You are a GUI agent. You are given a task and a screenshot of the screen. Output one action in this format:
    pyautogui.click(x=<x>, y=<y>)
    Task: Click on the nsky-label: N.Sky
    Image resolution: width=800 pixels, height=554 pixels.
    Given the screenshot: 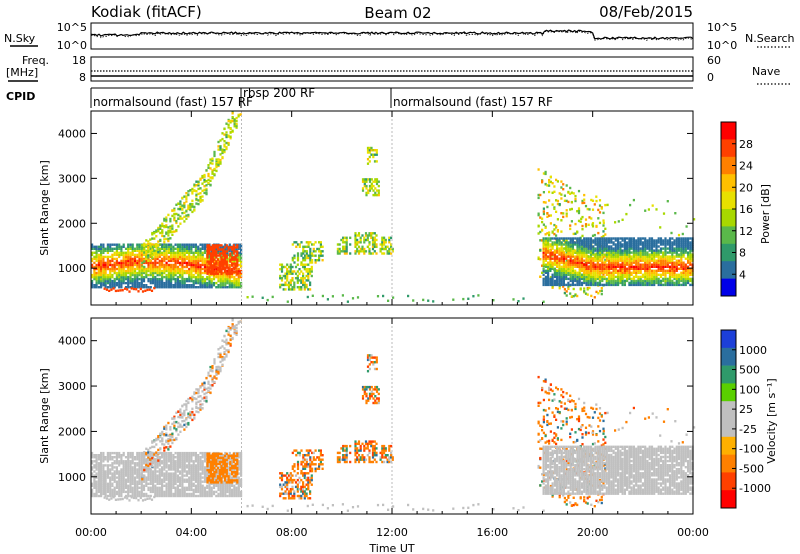 What is the action you would take?
    pyautogui.click(x=20, y=38)
    